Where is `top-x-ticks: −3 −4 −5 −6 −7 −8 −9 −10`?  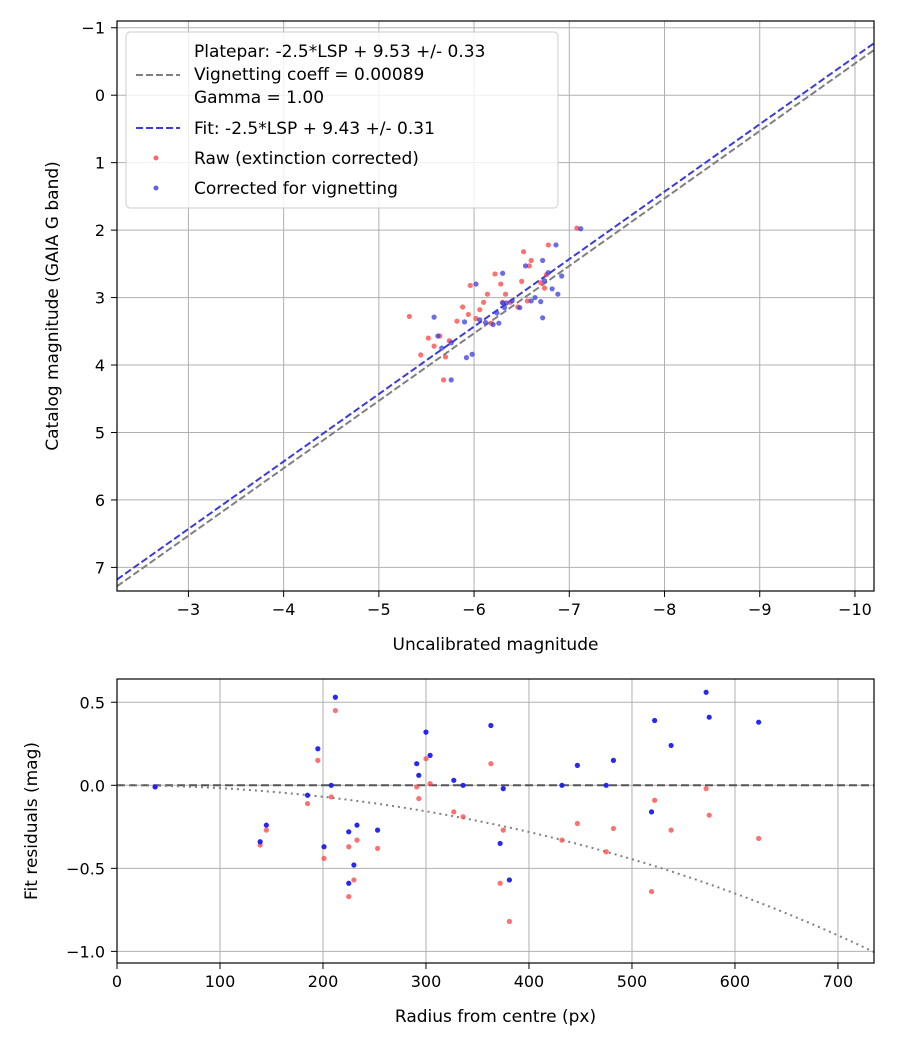
top-x-ticks: −3 −4 −5 −6 −7 −8 −9 −10 is located at coordinates (524, 605).